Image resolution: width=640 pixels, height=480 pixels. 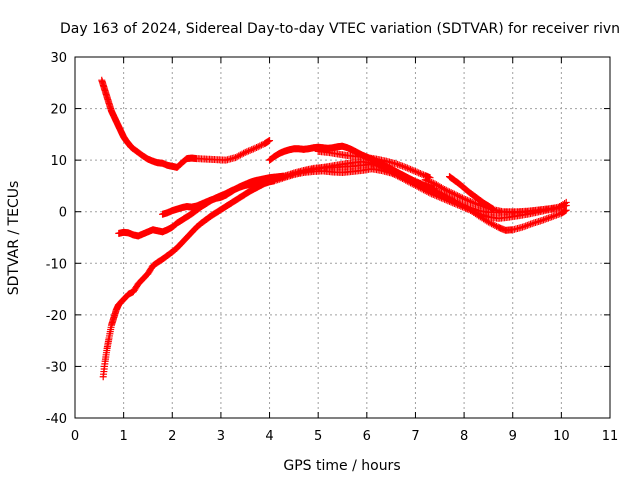 I want to click on y-axis-label: SDTVAR / TECUs, so click(x=14, y=238).